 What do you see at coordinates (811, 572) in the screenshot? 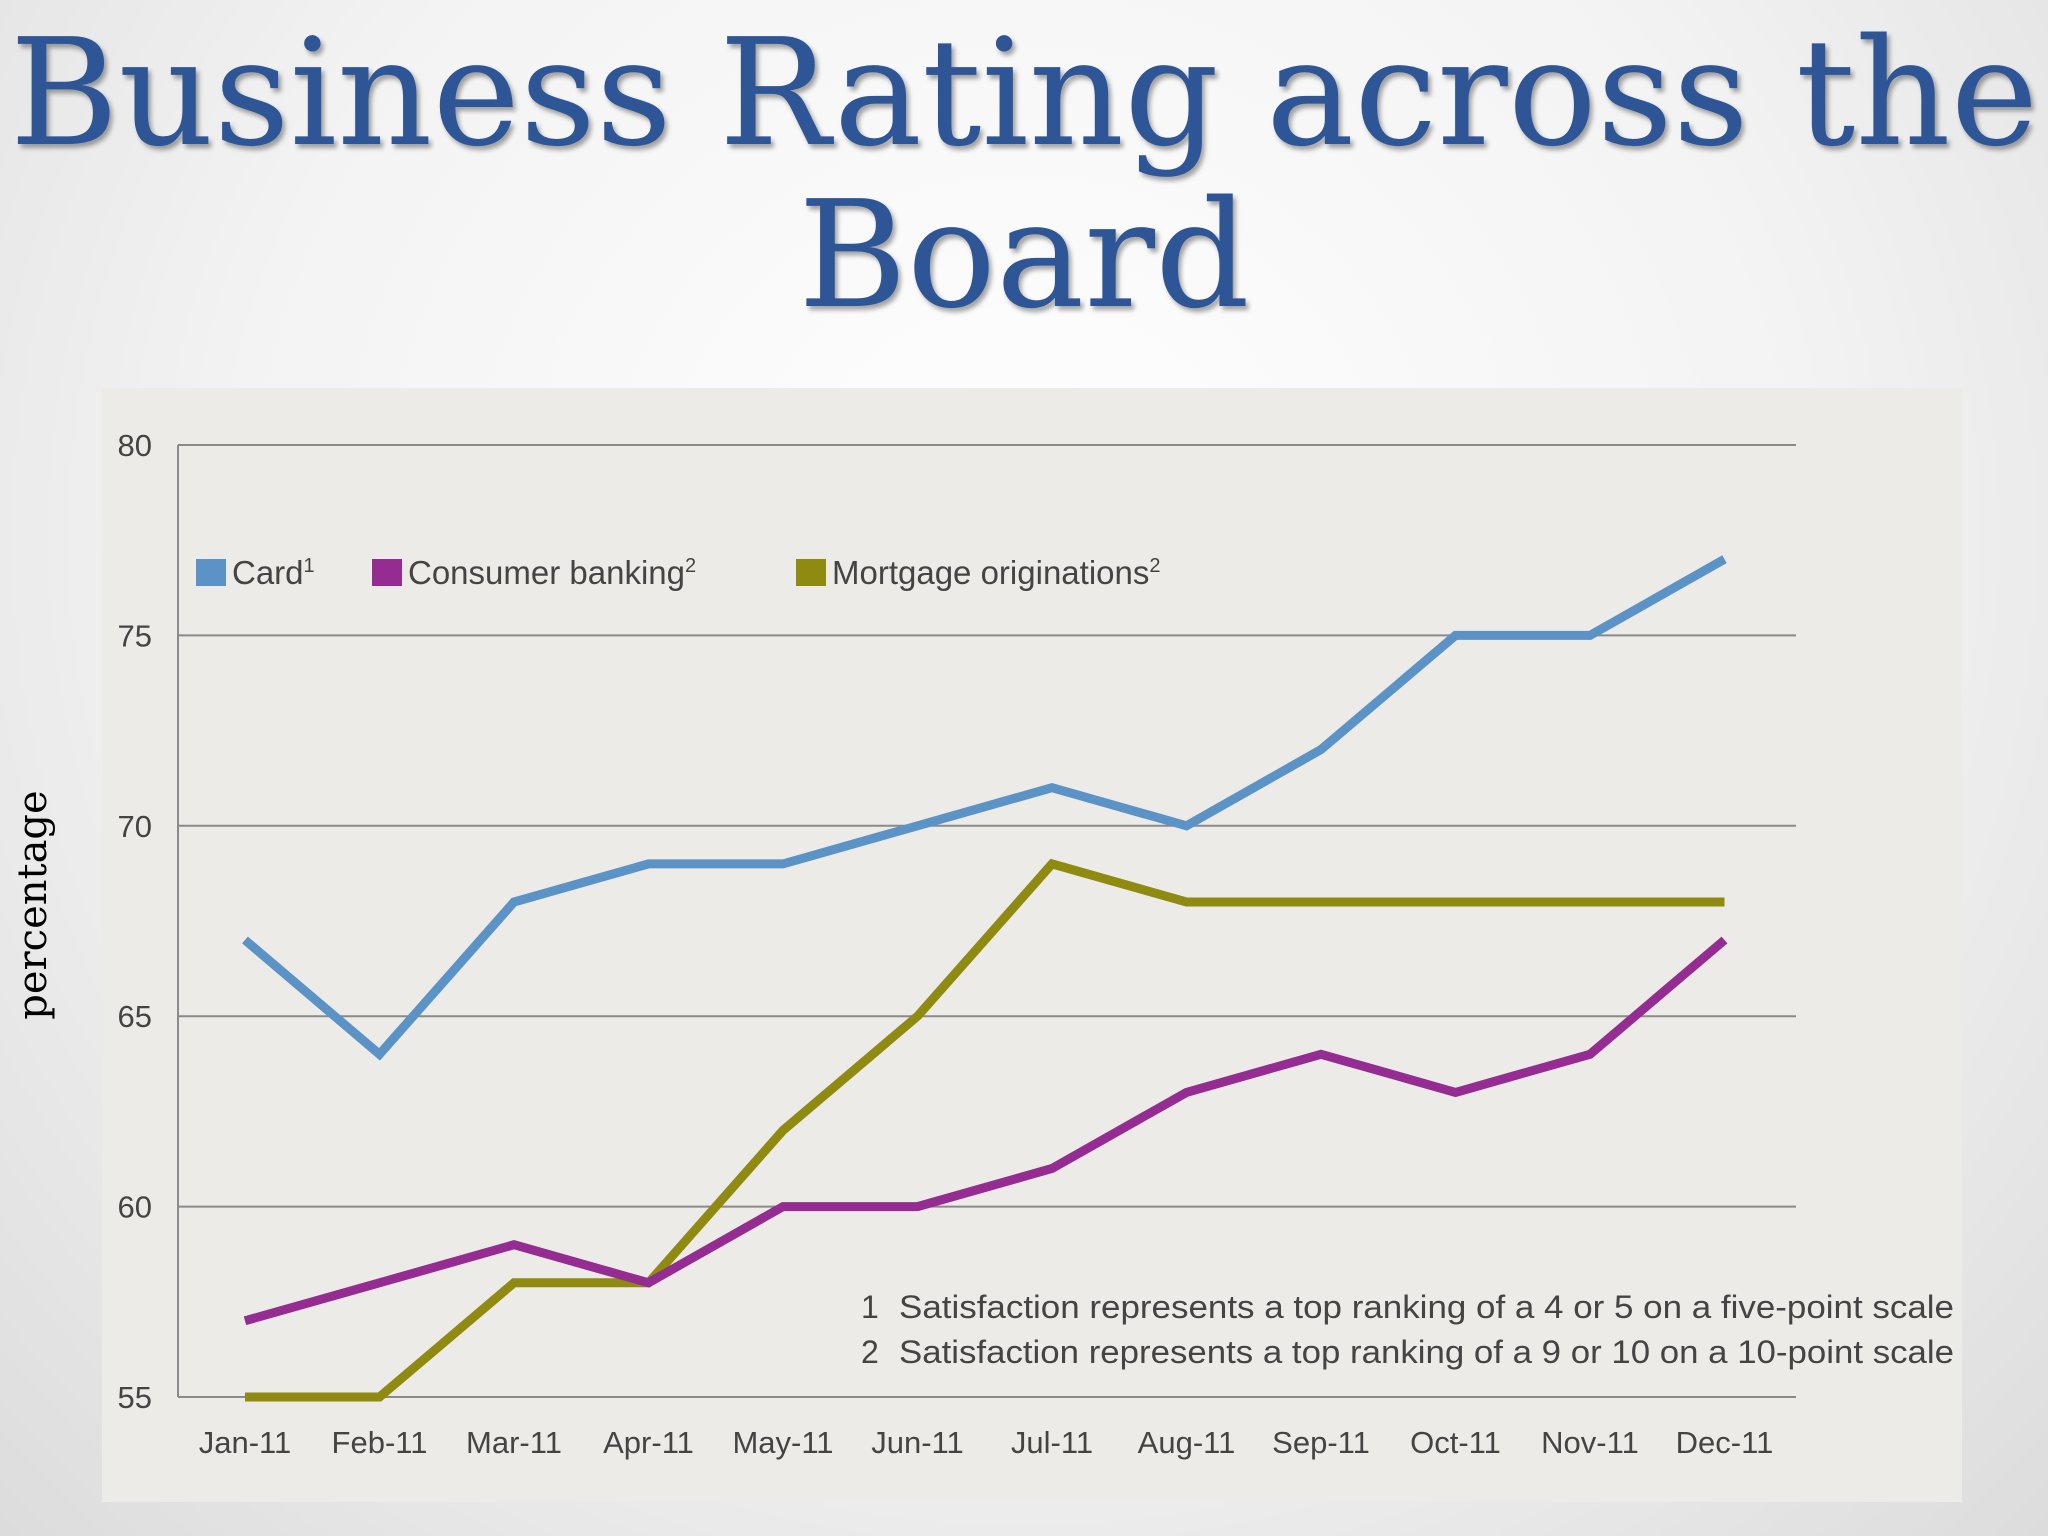
I see `legend-swatch-mortgage-originations` at bounding box center [811, 572].